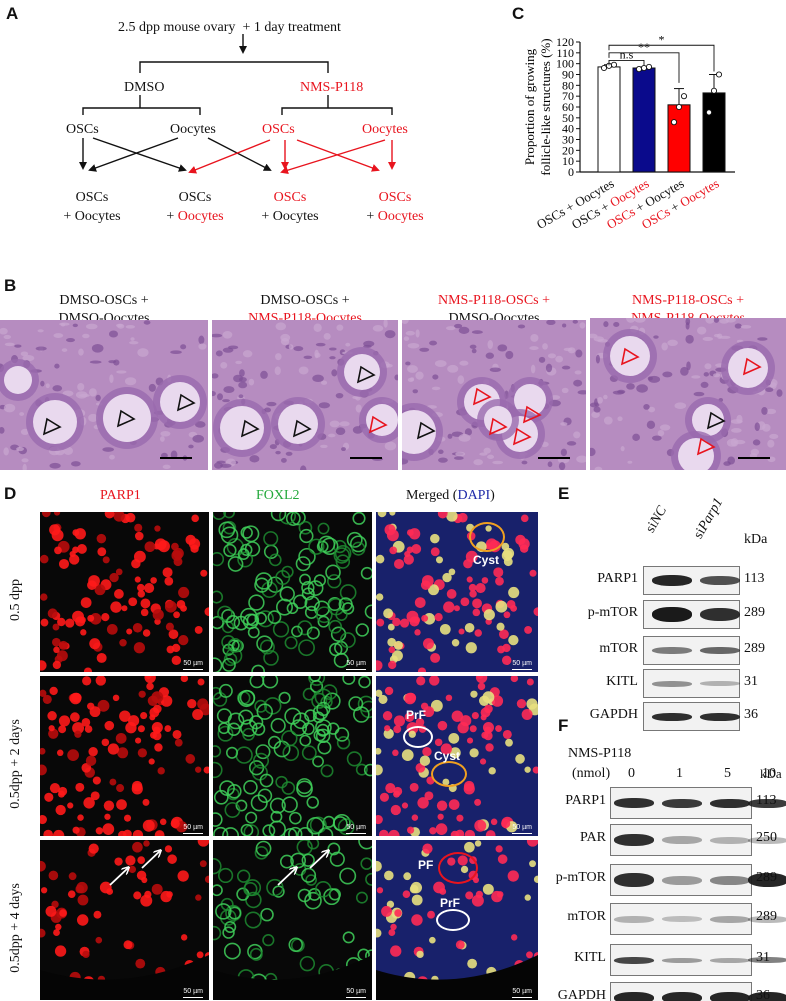 This screenshot has height=1001, width=786. I want to click on f-dose-2: 5, so click(727, 773).